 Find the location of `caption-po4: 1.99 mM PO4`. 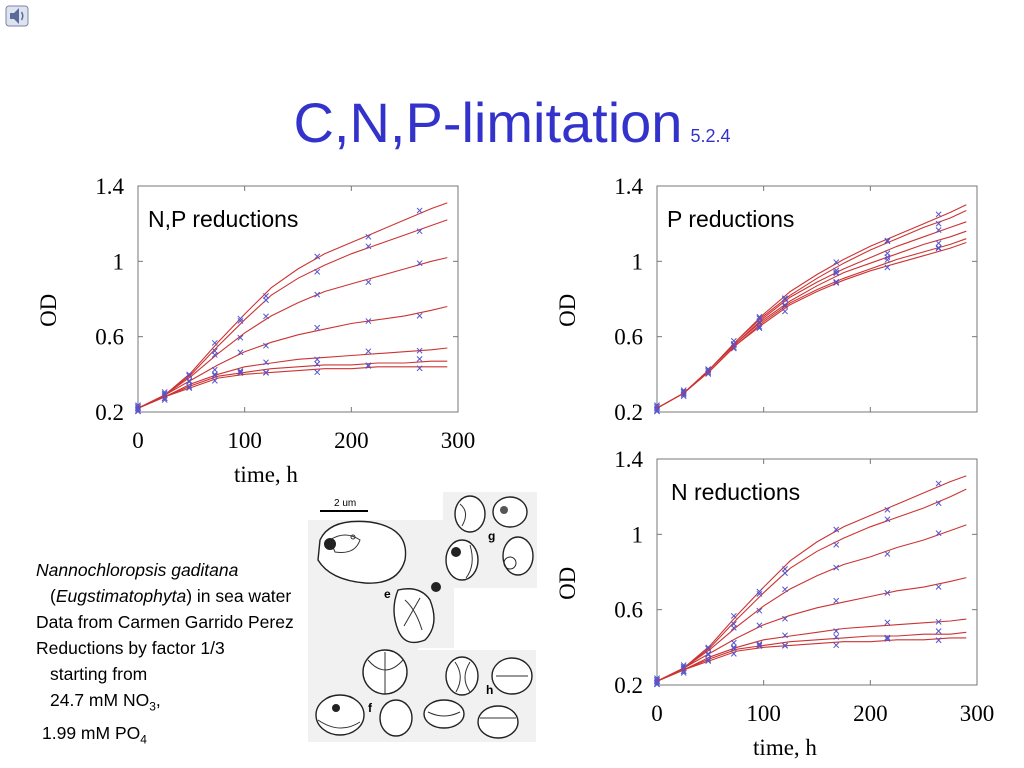

caption-po4: 1.99 mM PO4 is located at coordinates (94, 734).